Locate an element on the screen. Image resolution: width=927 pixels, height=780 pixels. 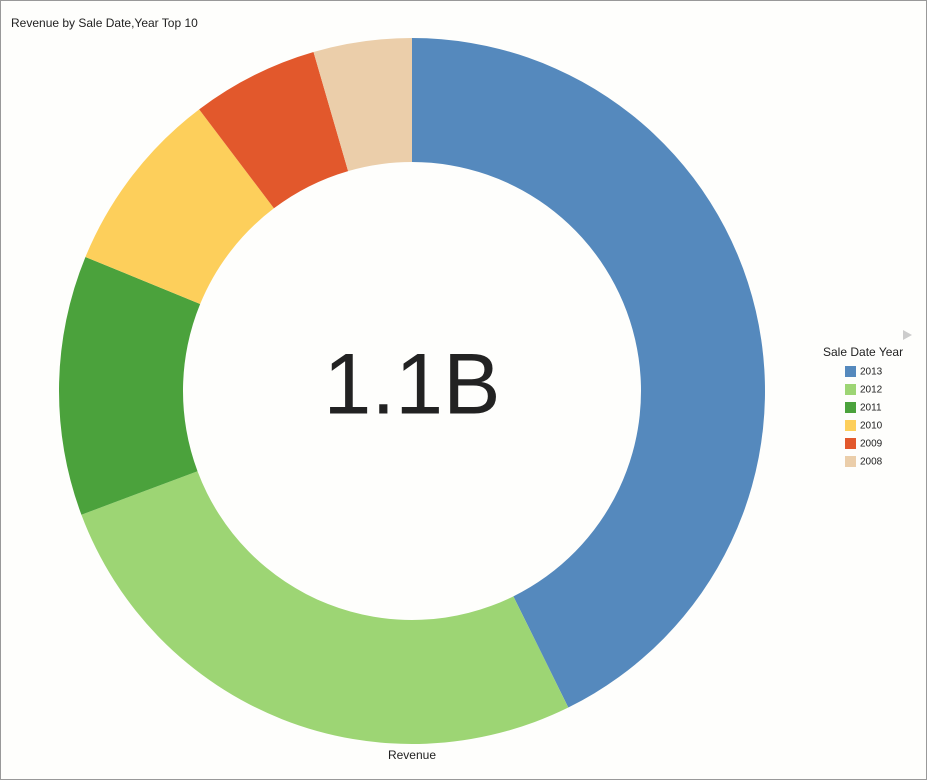
legend-label: 2012 is located at coordinates (871, 390).